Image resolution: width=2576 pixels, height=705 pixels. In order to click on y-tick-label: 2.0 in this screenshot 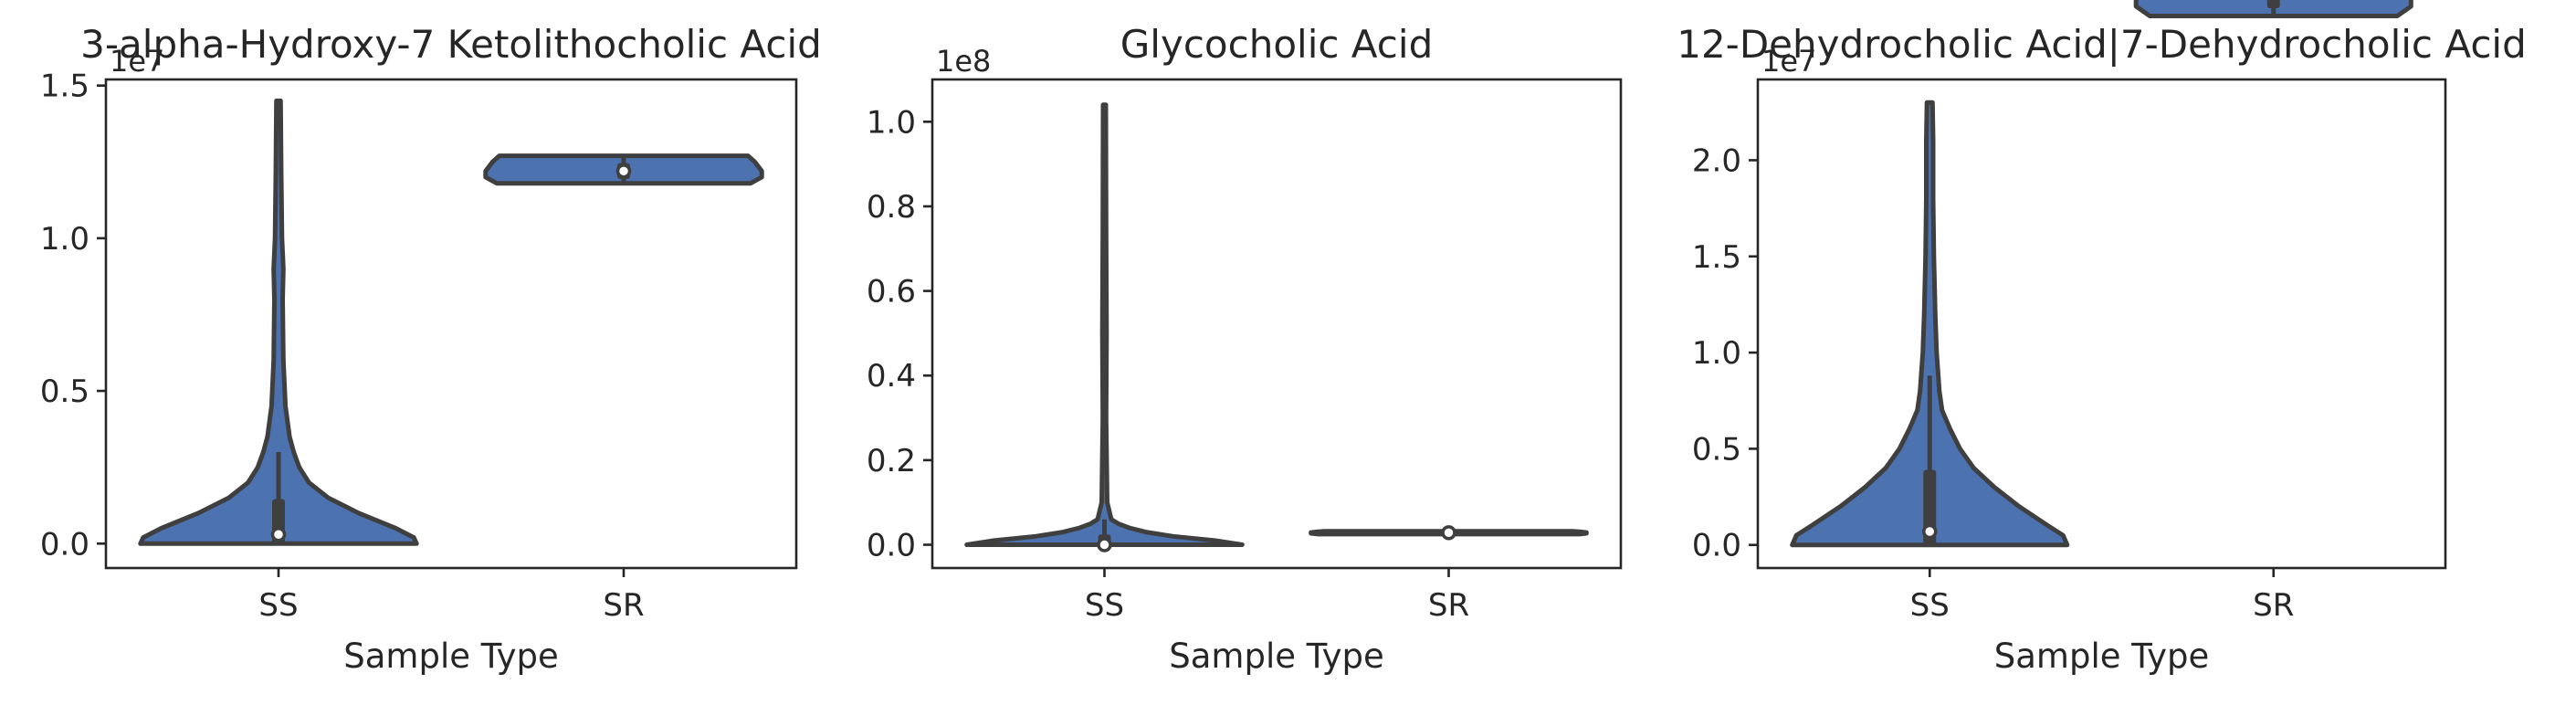, I will do `click(1716, 160)`.